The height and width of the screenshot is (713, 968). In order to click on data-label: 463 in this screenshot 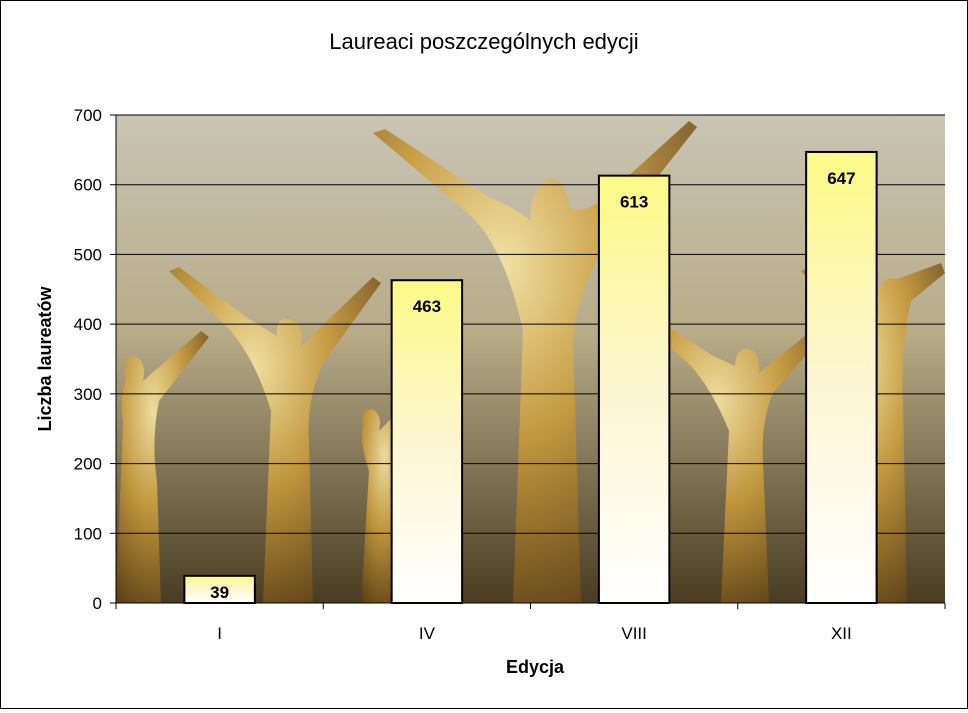, I will do `click(427, 306)`.